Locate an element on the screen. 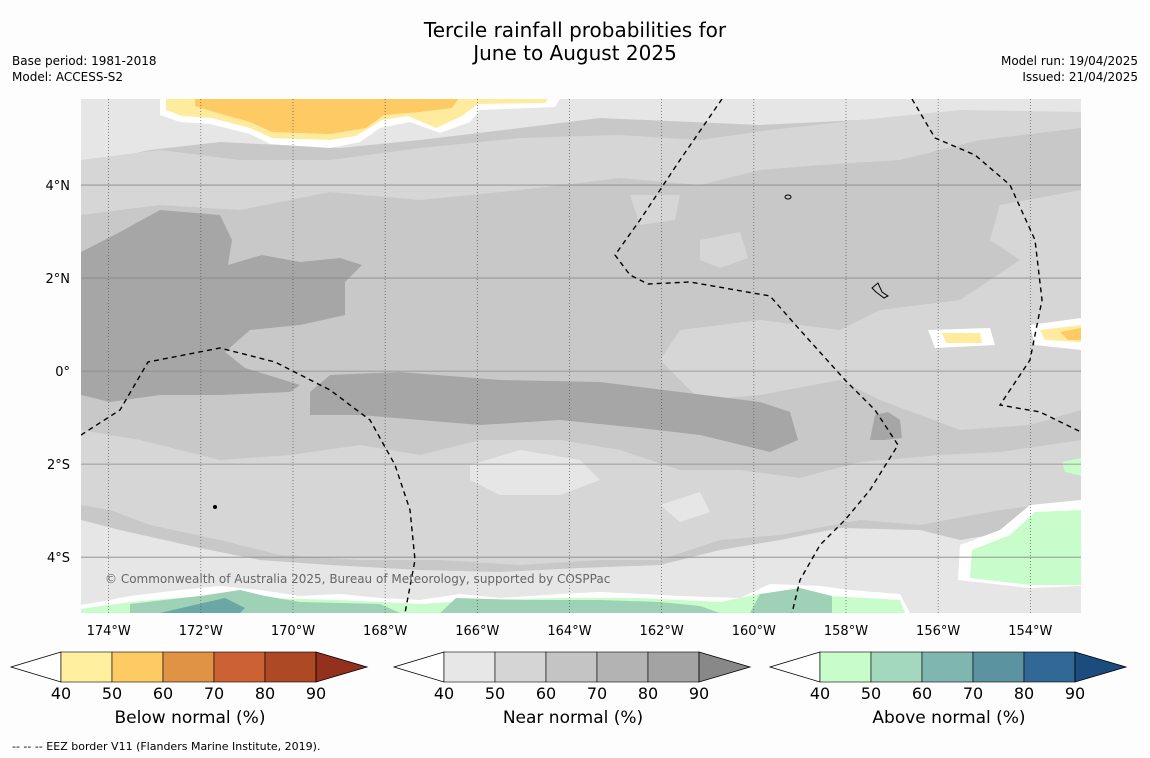 Image resolution: width=1150 pixels, height=758 pixels. island-a is located at coordinates (880, 290).